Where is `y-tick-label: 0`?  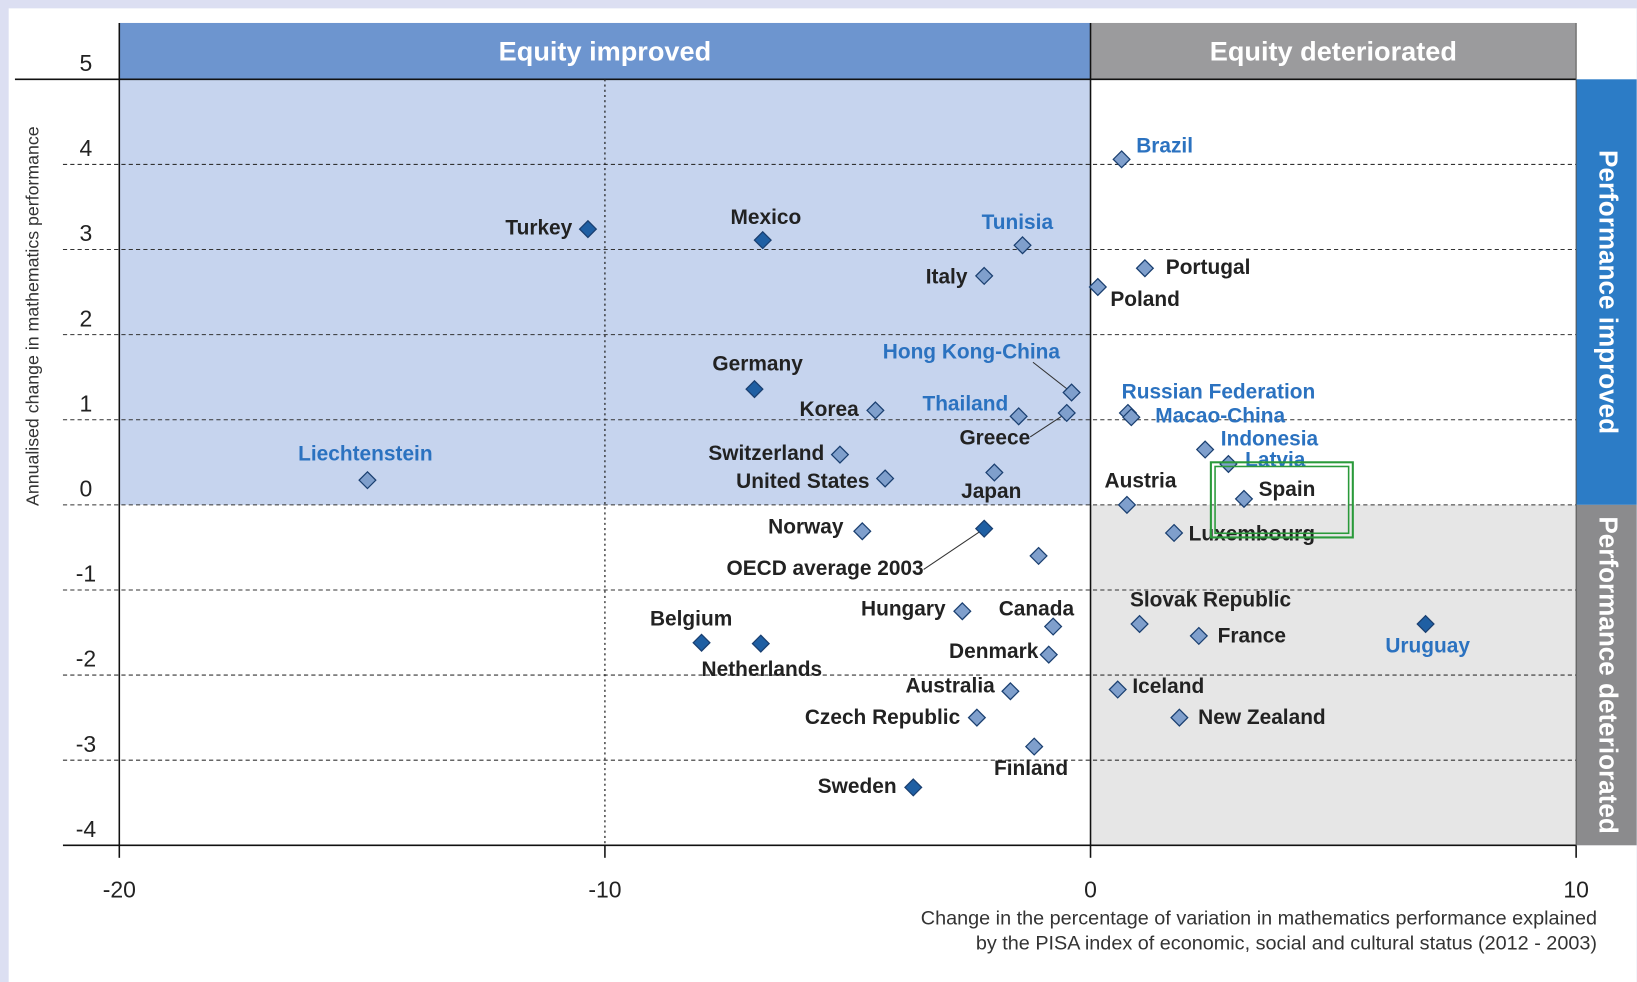
y-tick-label: 0 is located at coordinates (86, 489).